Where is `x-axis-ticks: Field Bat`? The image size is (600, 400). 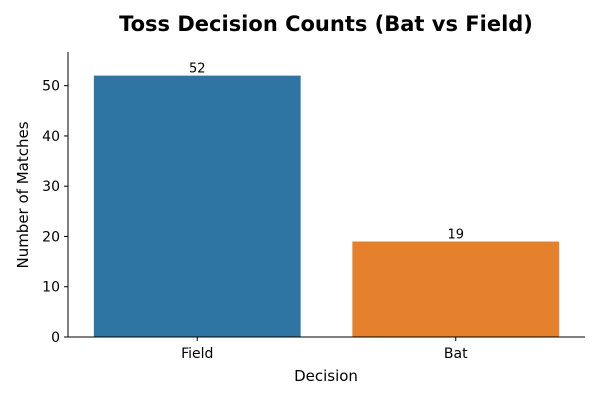 x-axis-ticks: Field Bat is located at coordinates (324, 349).